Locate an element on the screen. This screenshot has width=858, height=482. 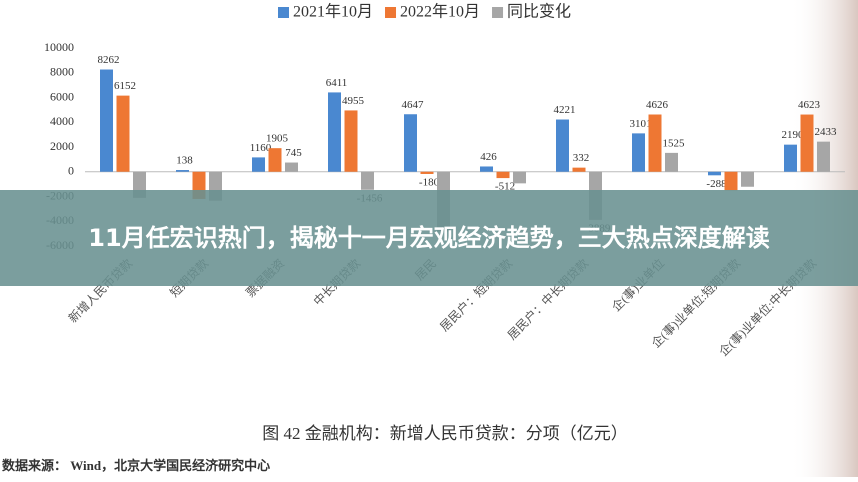
value-label: 138 is located at coordinates (184, 161).